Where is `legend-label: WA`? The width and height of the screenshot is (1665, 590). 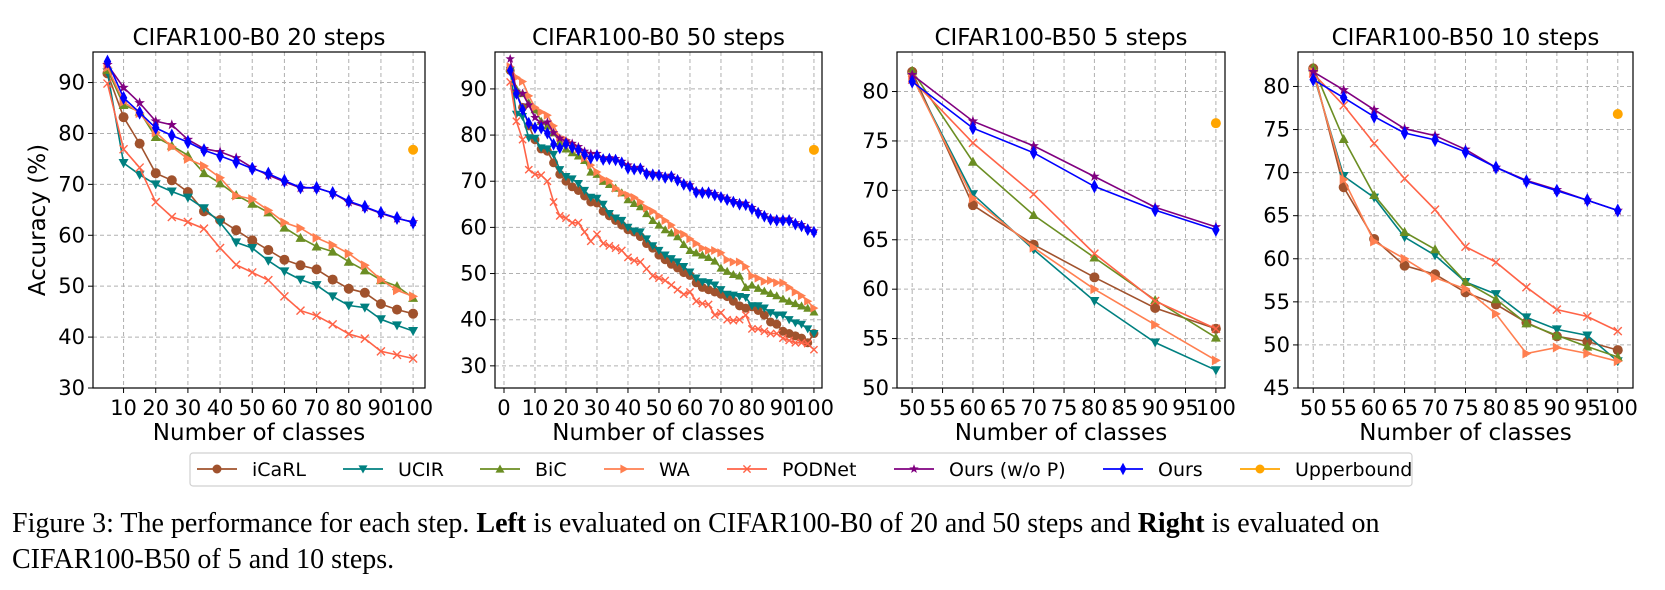 legend-label: WA is located at coordinates (674, 470).